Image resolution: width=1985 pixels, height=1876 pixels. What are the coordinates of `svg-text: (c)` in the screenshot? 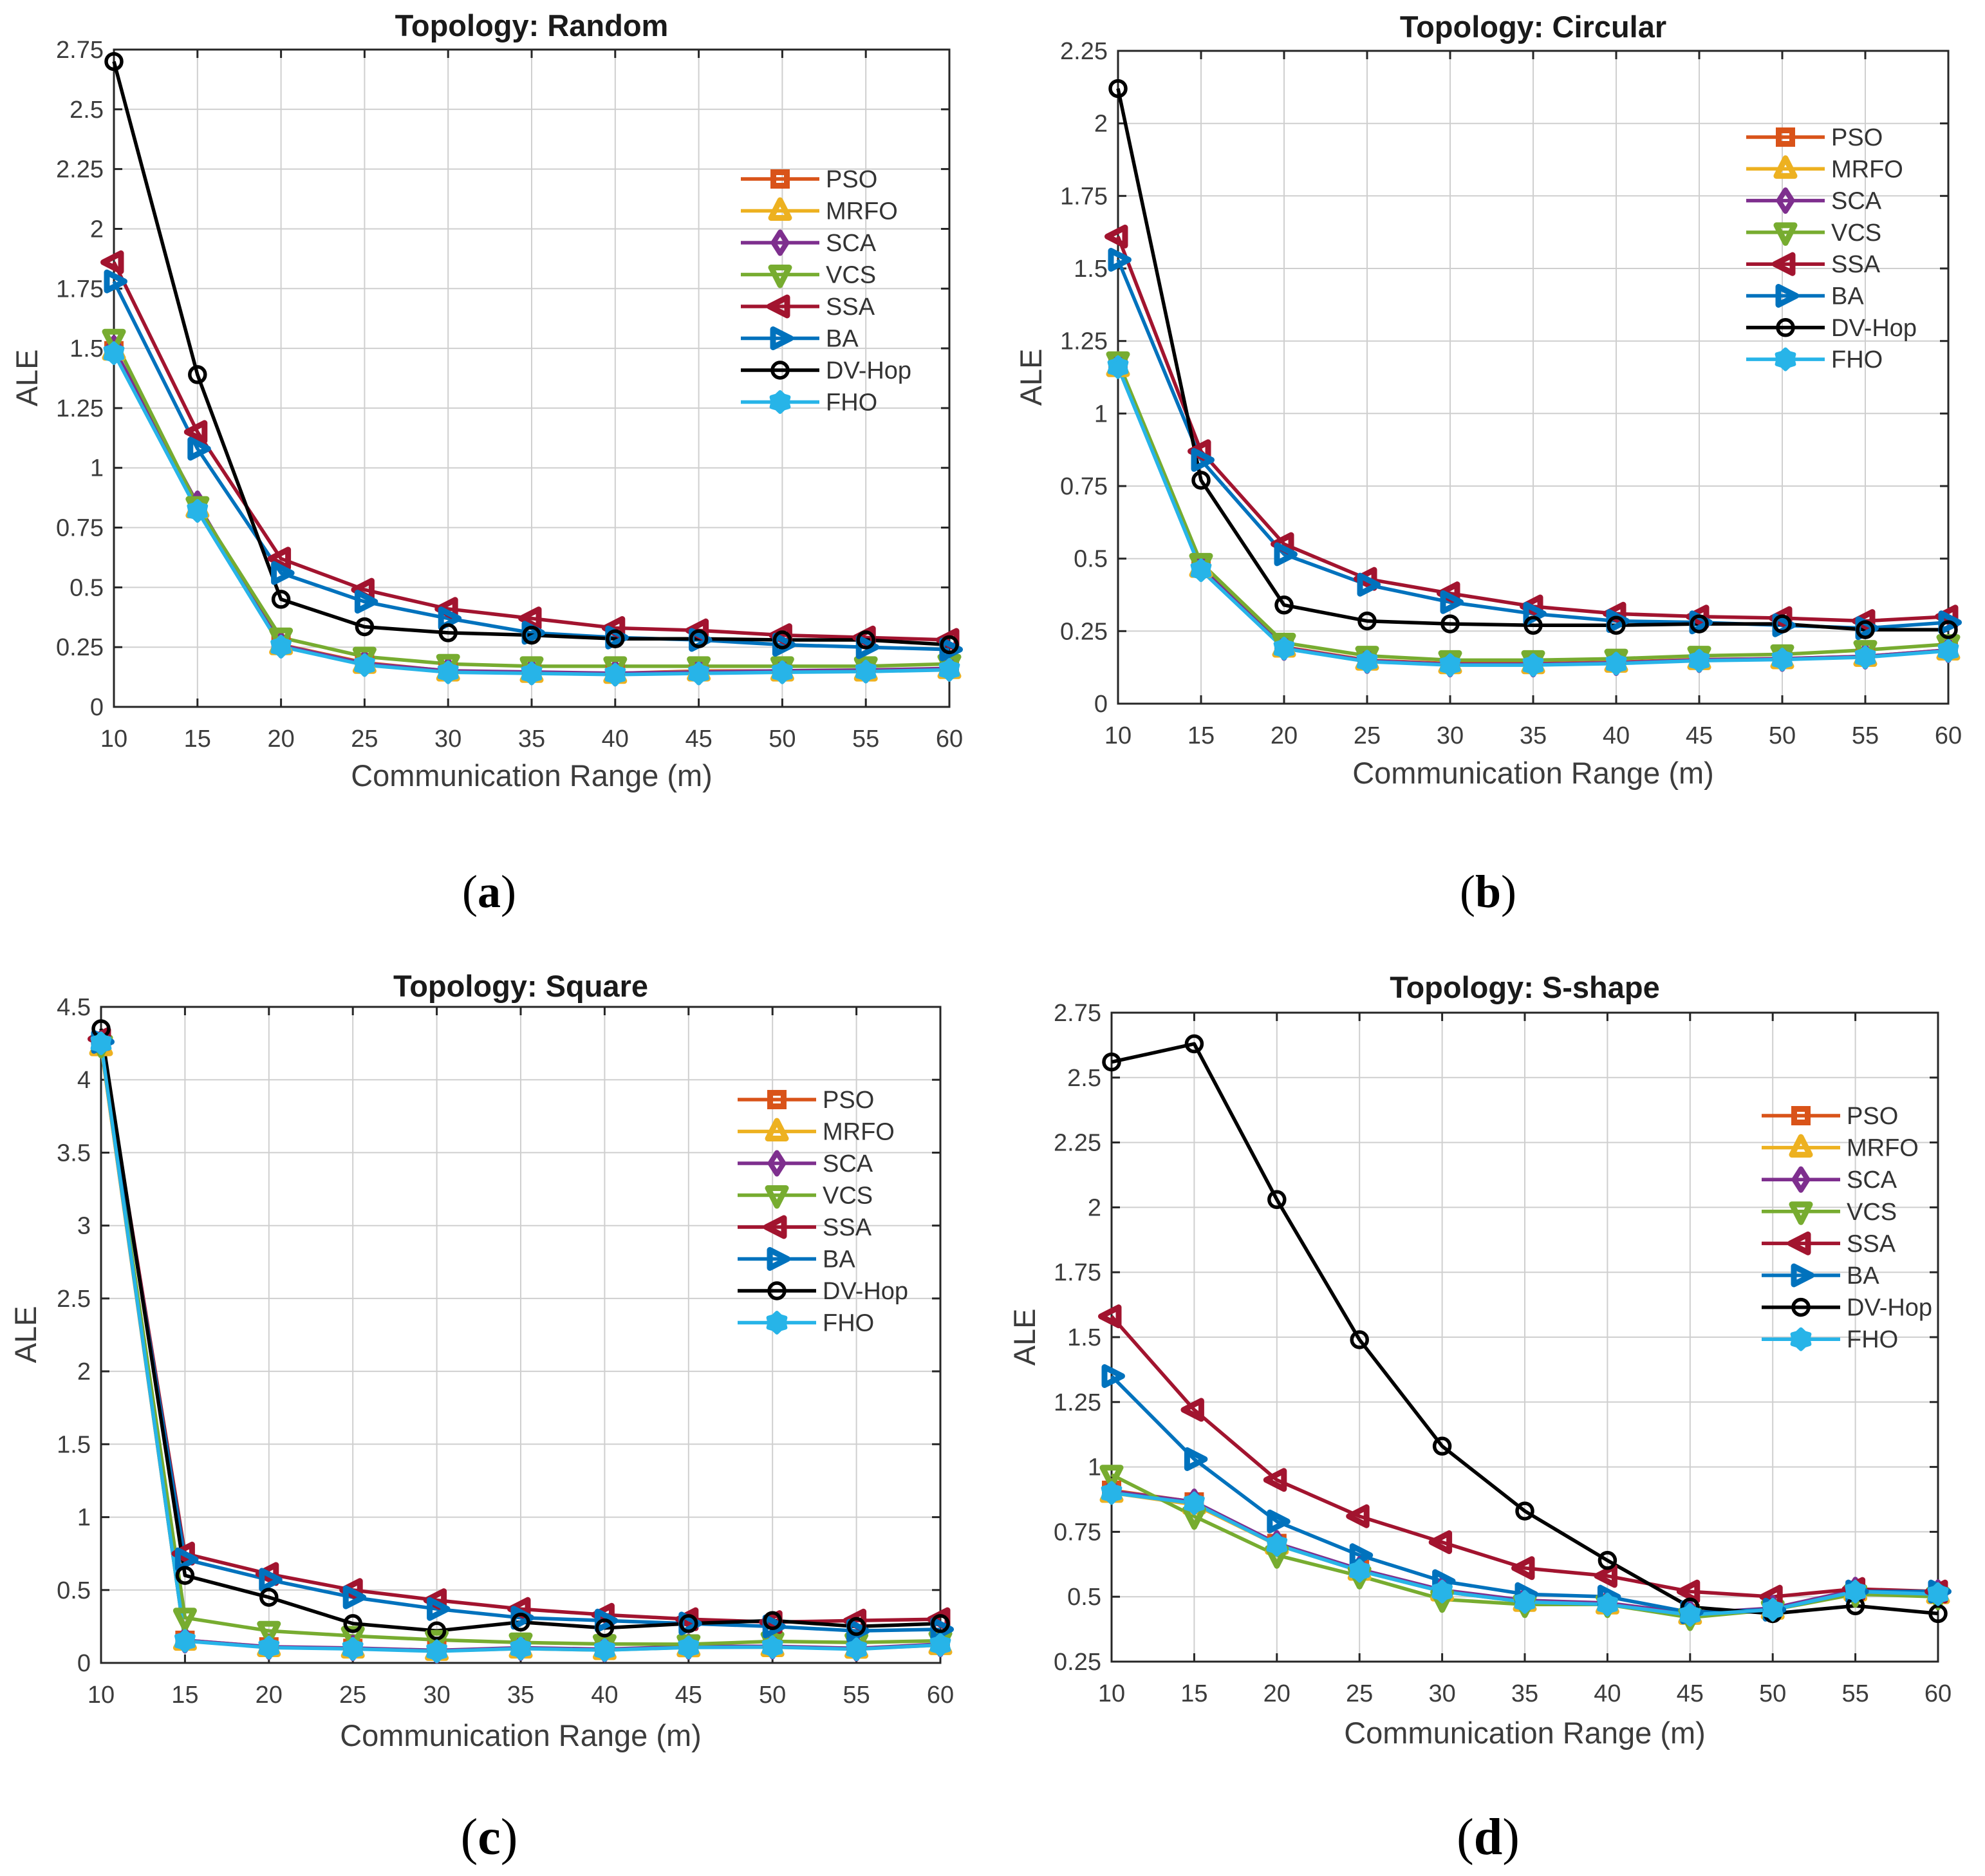 It's located at (490, 1837).